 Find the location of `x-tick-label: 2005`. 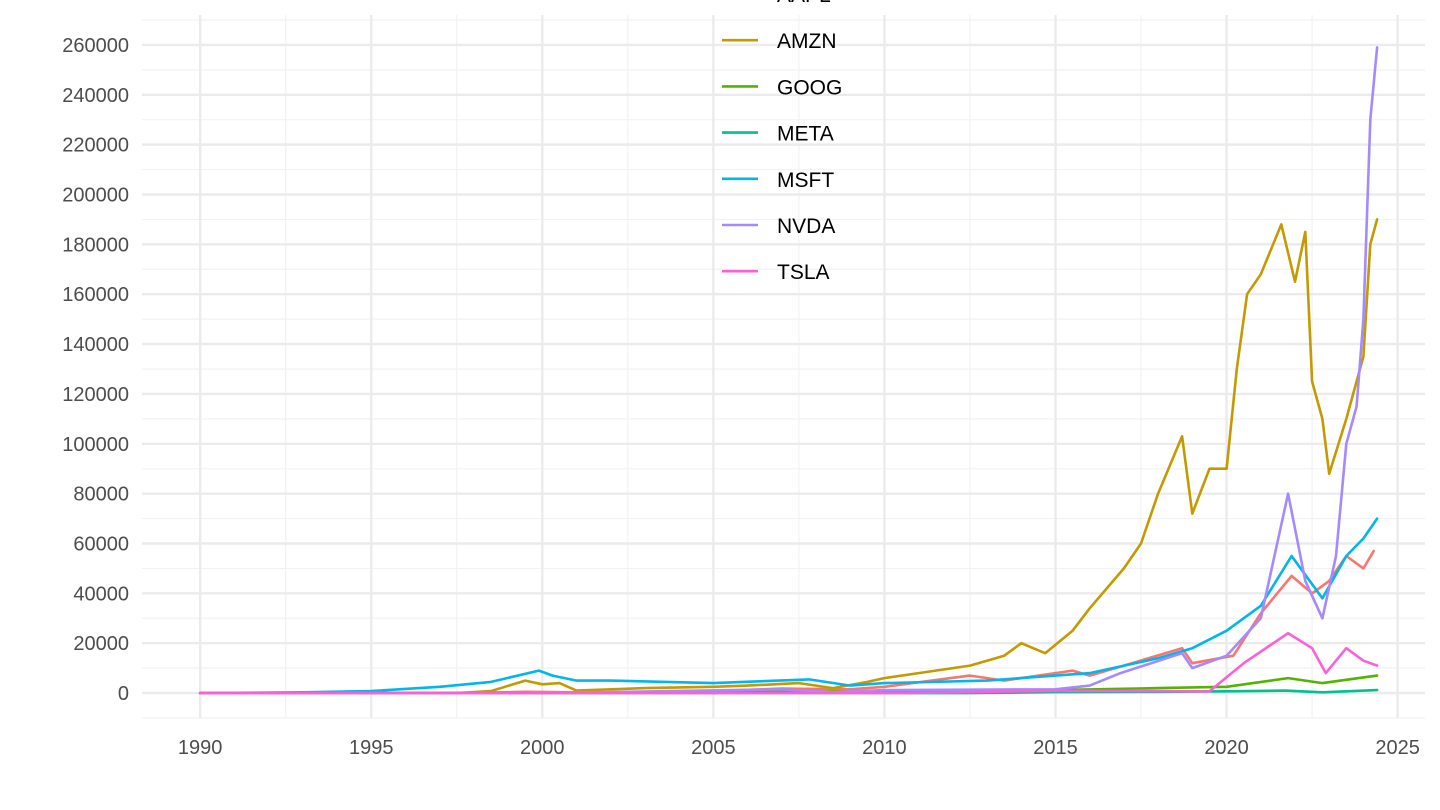

x-tick-label: 2005 is located at coordinates (713, 748).